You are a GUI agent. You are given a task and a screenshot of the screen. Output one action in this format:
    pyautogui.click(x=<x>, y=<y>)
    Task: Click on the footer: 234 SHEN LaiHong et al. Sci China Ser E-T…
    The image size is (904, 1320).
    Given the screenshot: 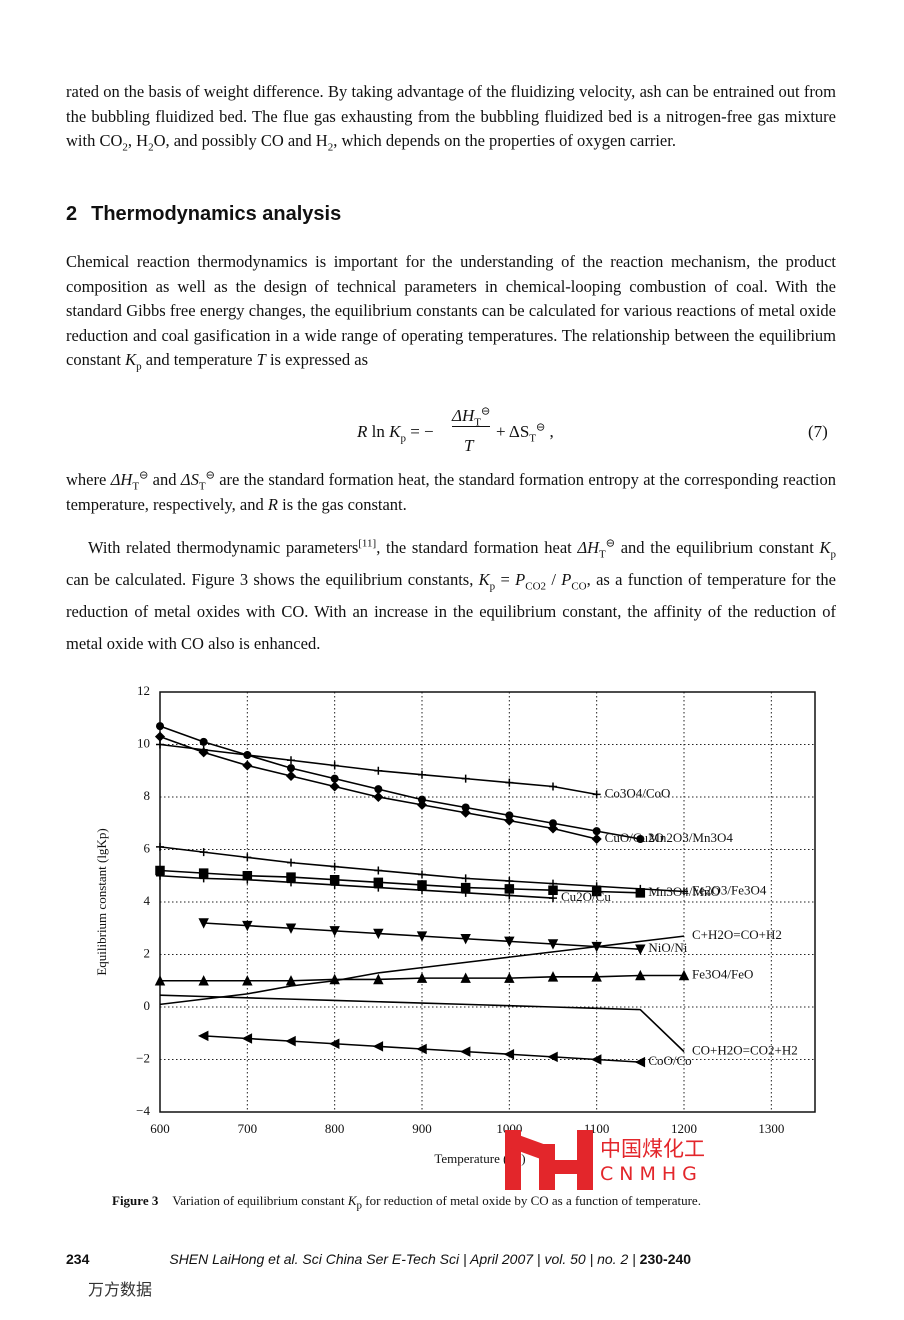 What is the action you would take?
    pyautogui.click(x=378, y=1259)
    